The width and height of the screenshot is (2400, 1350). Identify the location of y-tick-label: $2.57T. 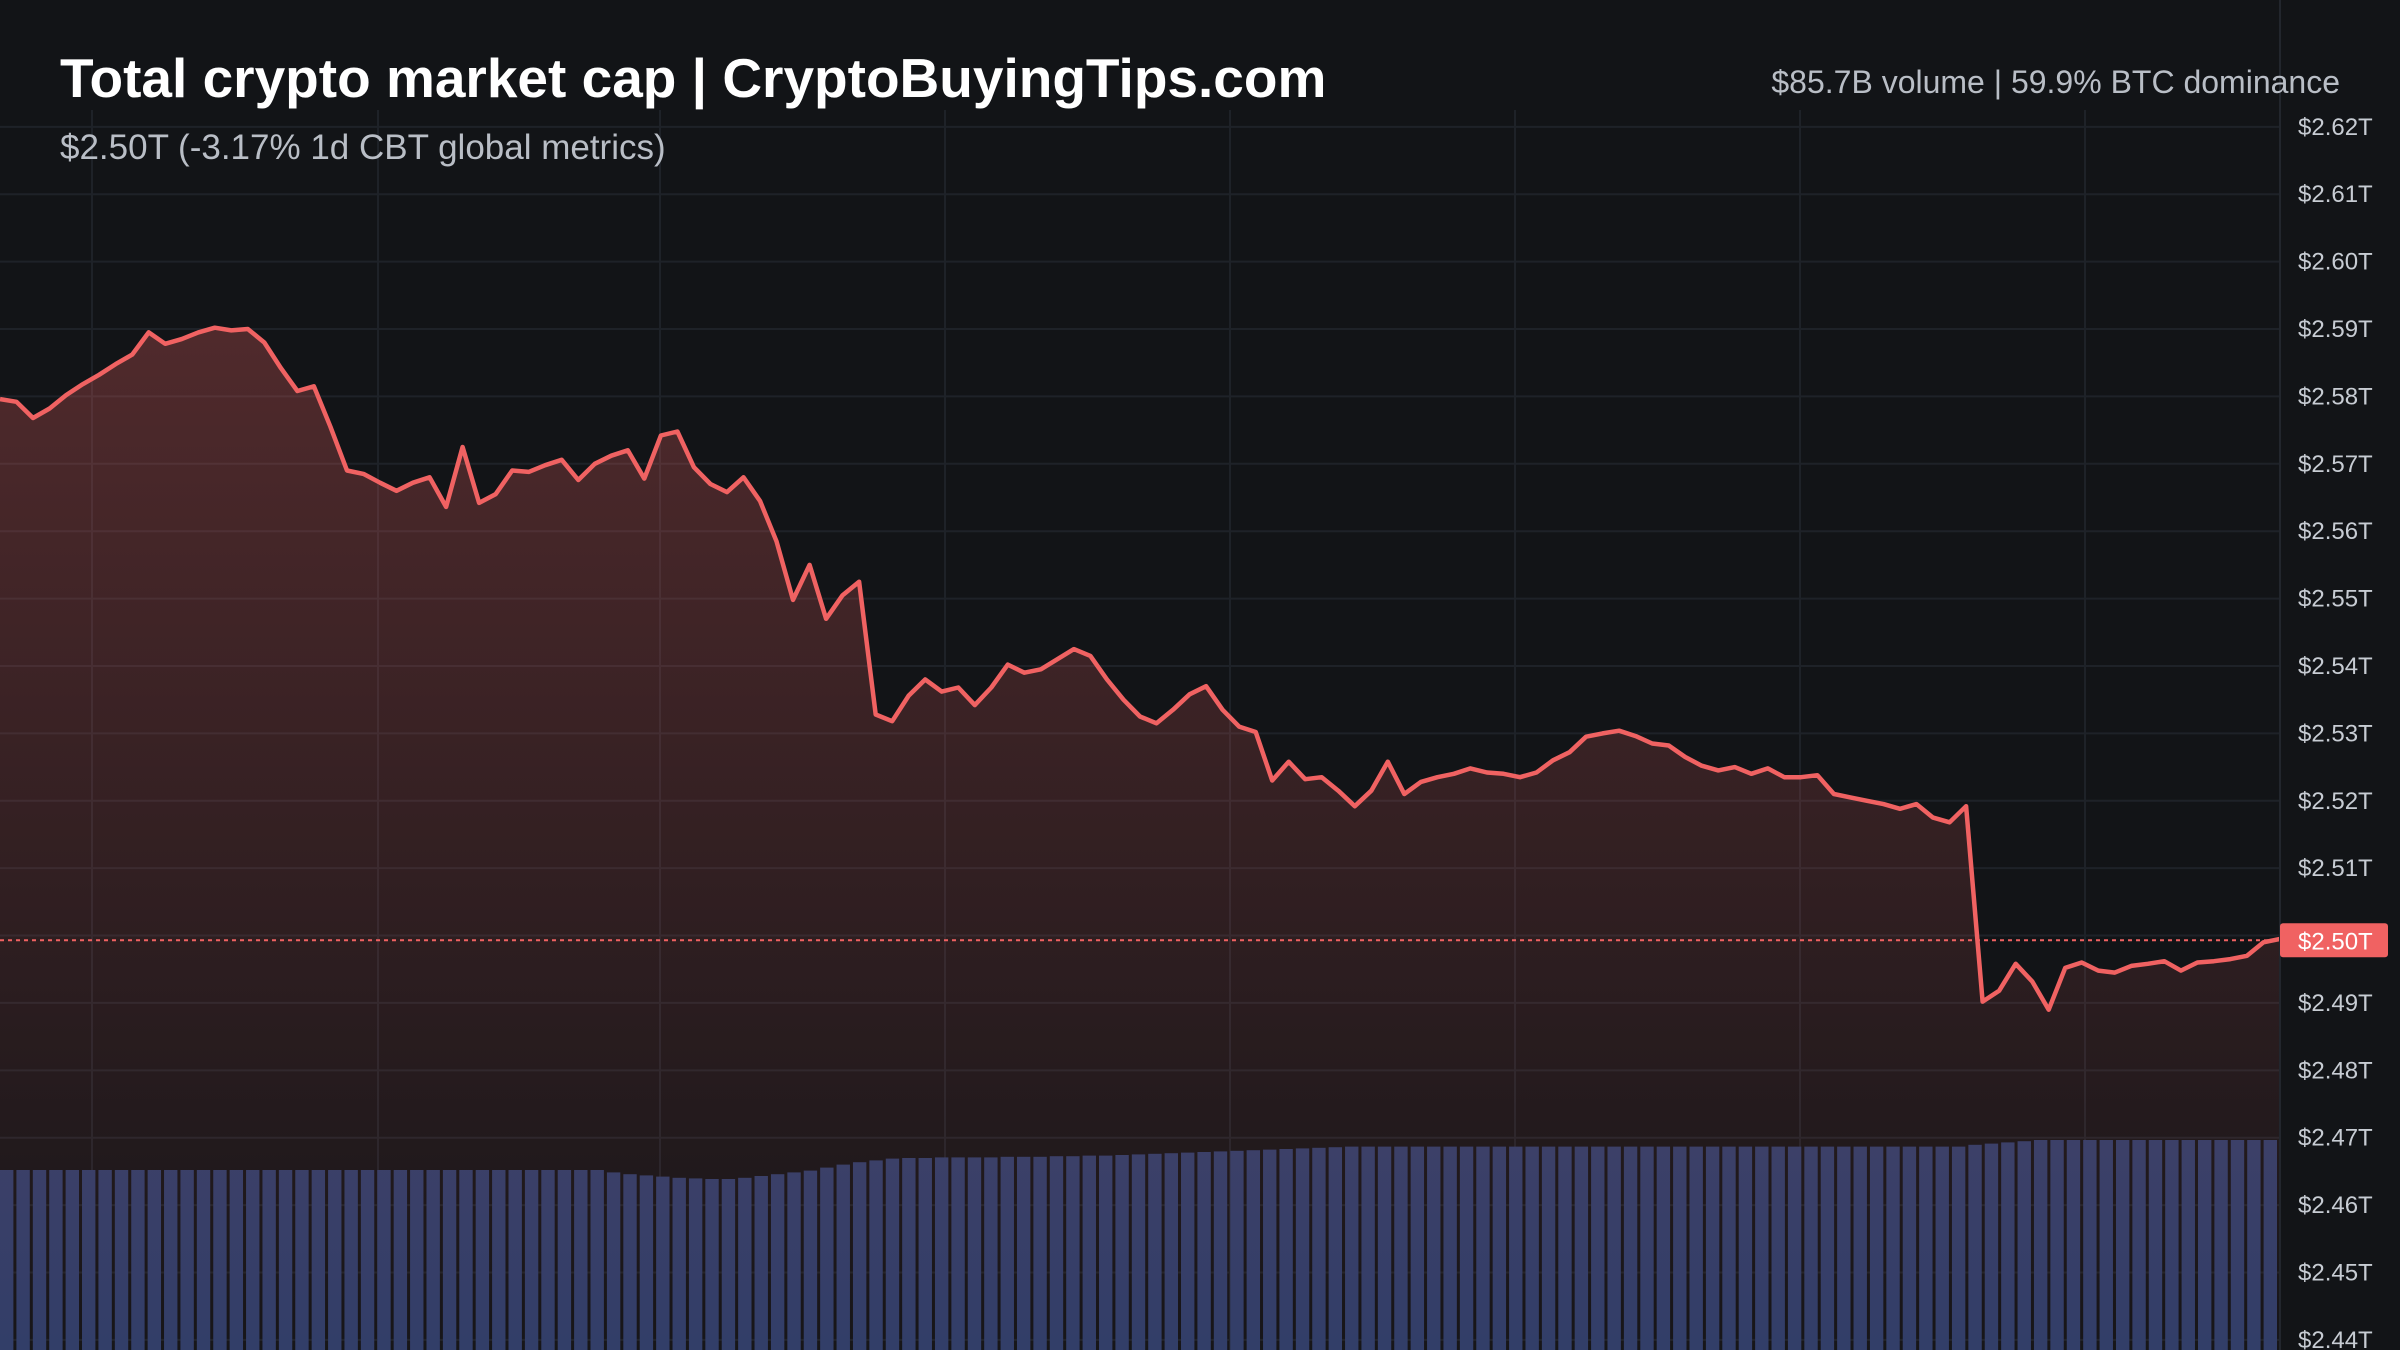
(2335, 464).